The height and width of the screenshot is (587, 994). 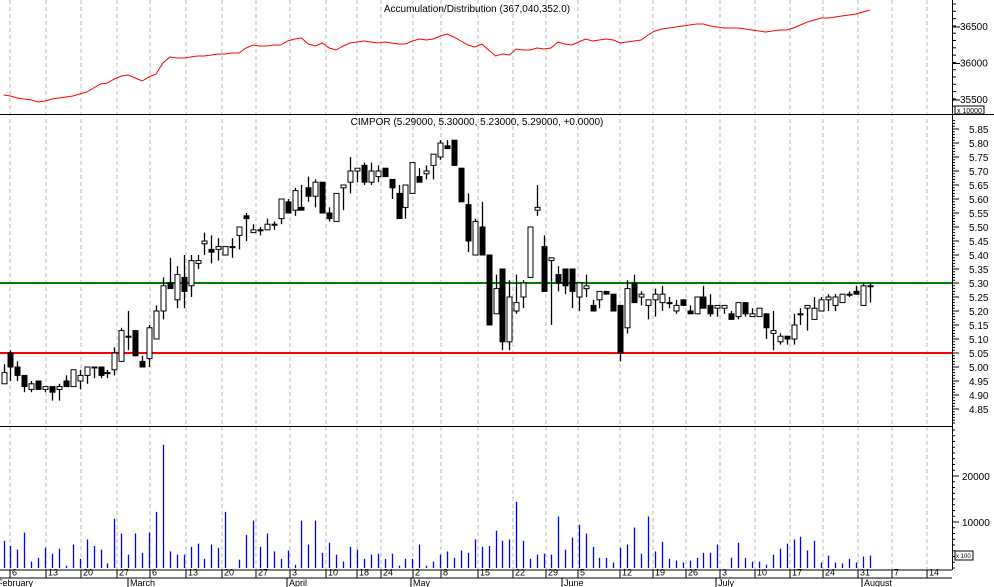 What do you see at coordinates (154, 573) in the screenshot?
I see `day-label: 6` at bounding box center [154, 573].